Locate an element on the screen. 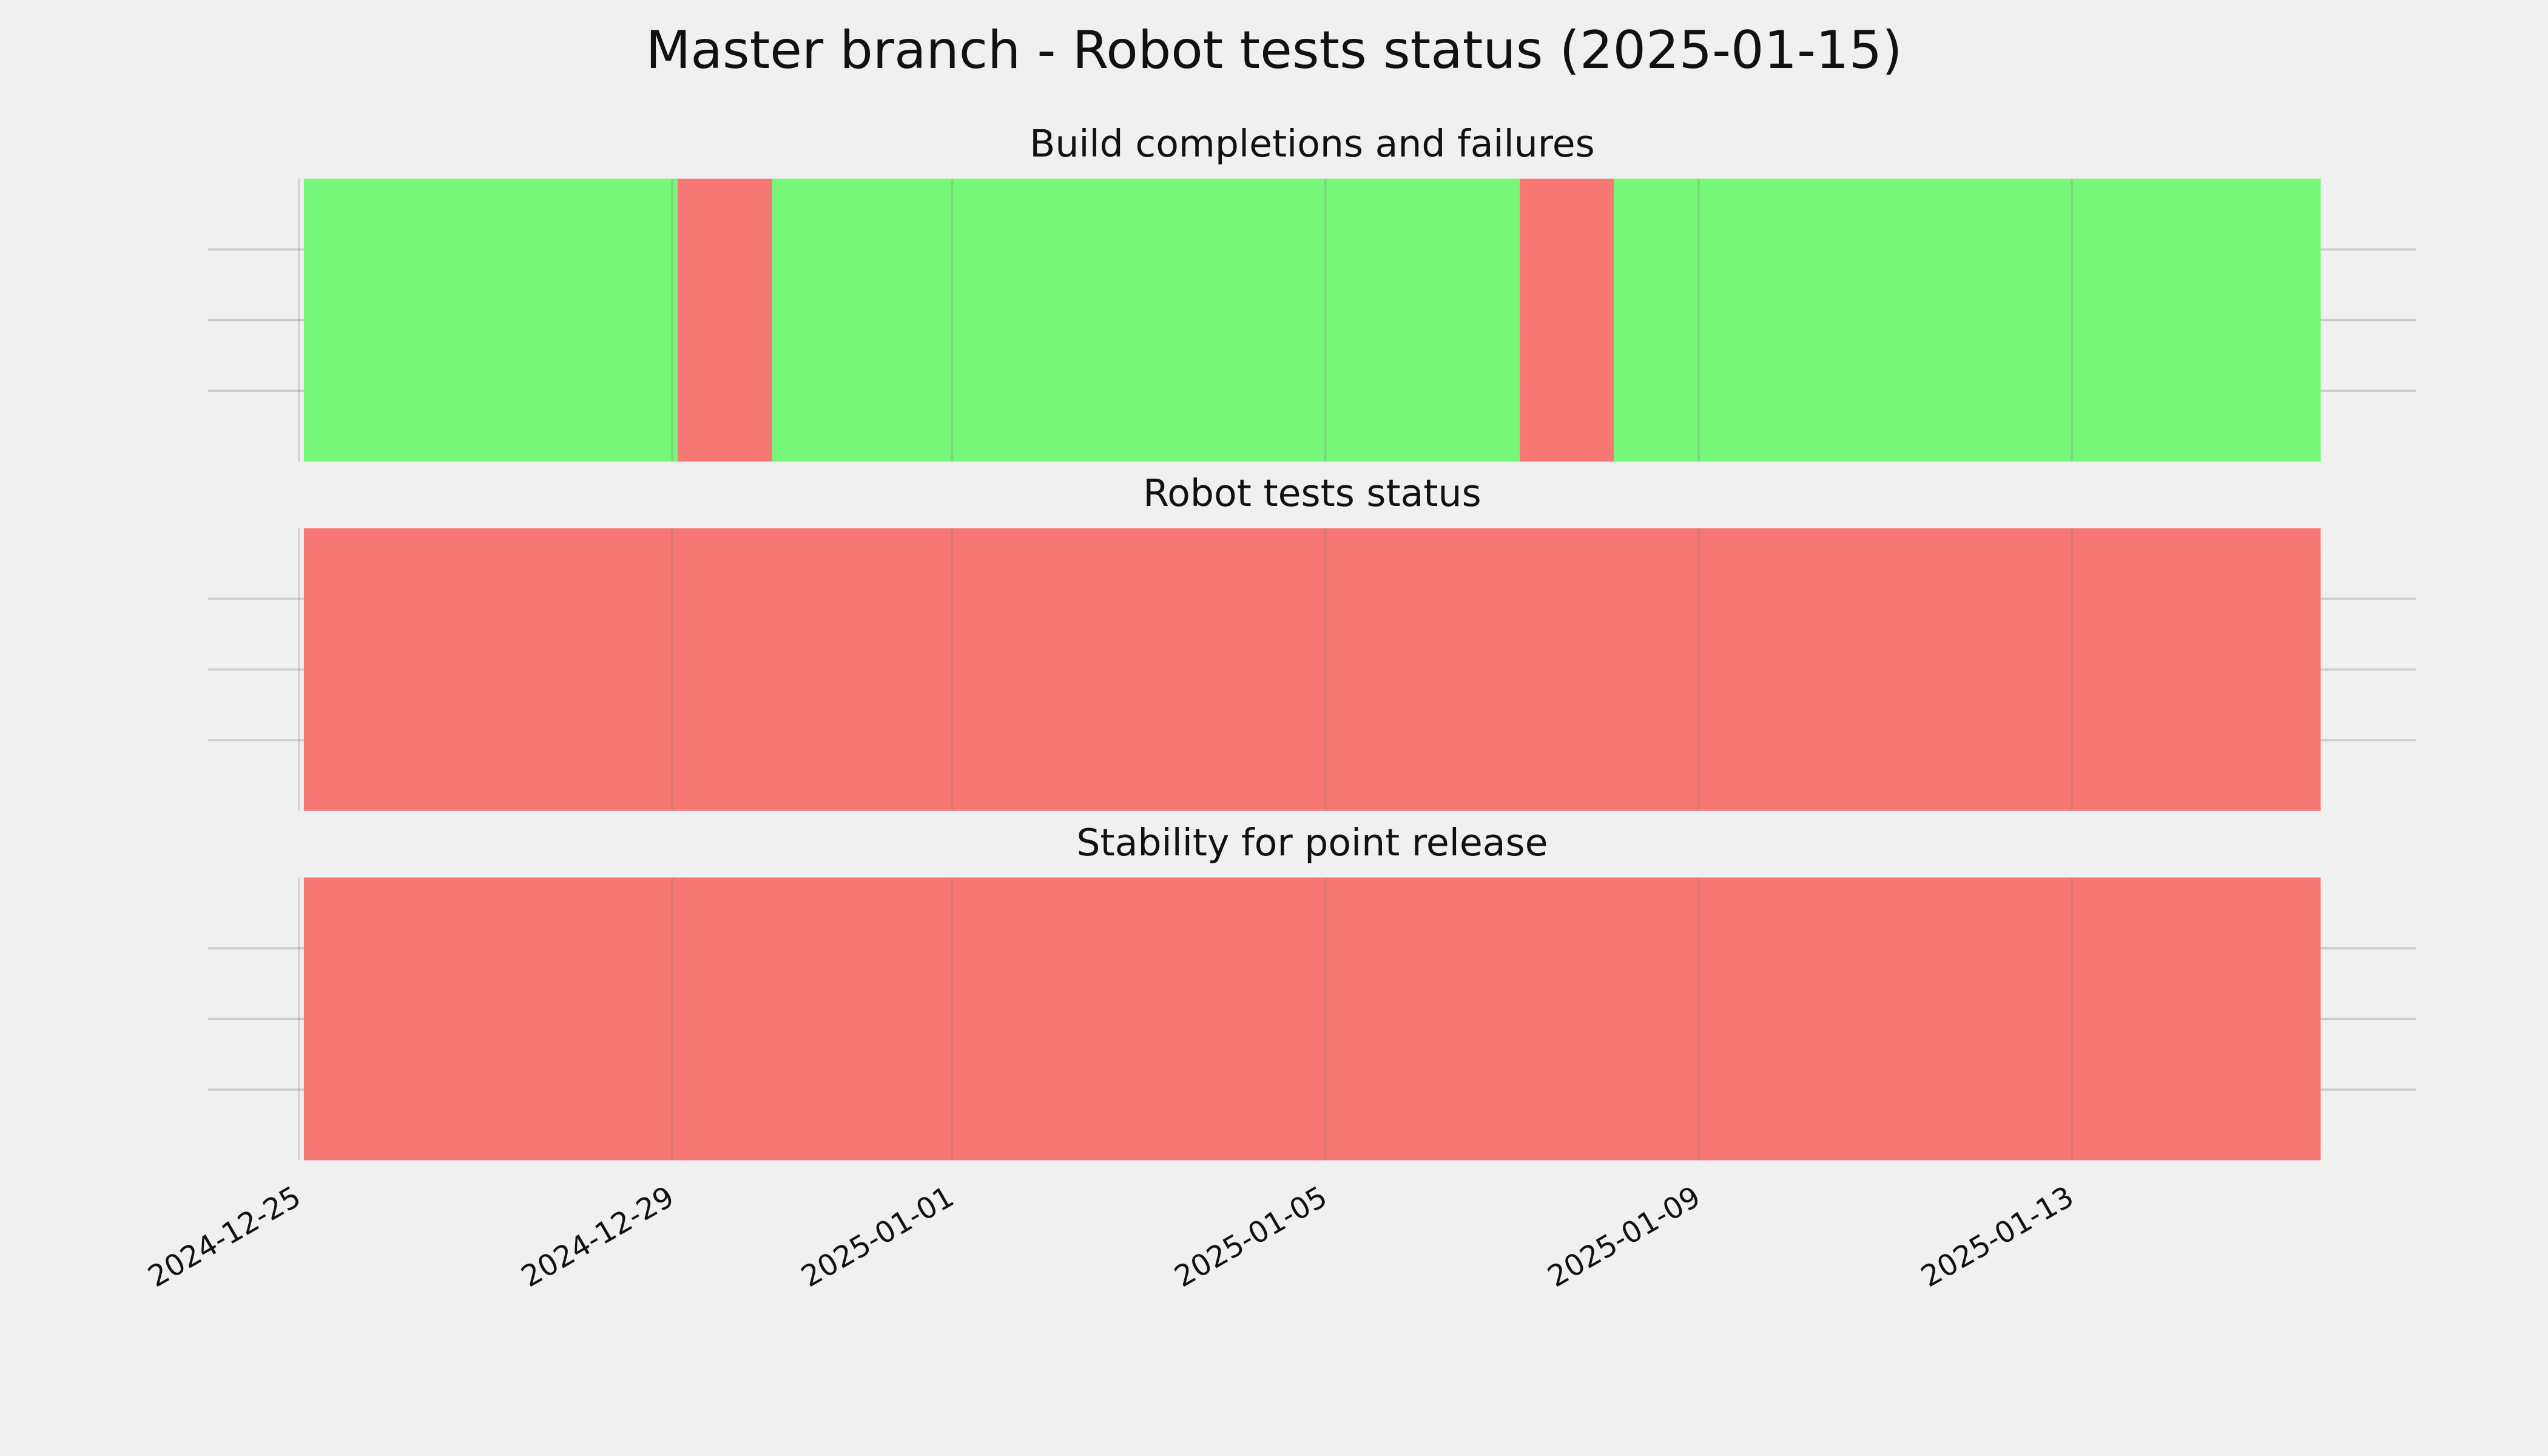 Image resolution: width=2548 pixels, height=1456 pixels. panel-title: Stability for point release is located at coordinates (1312, 842).